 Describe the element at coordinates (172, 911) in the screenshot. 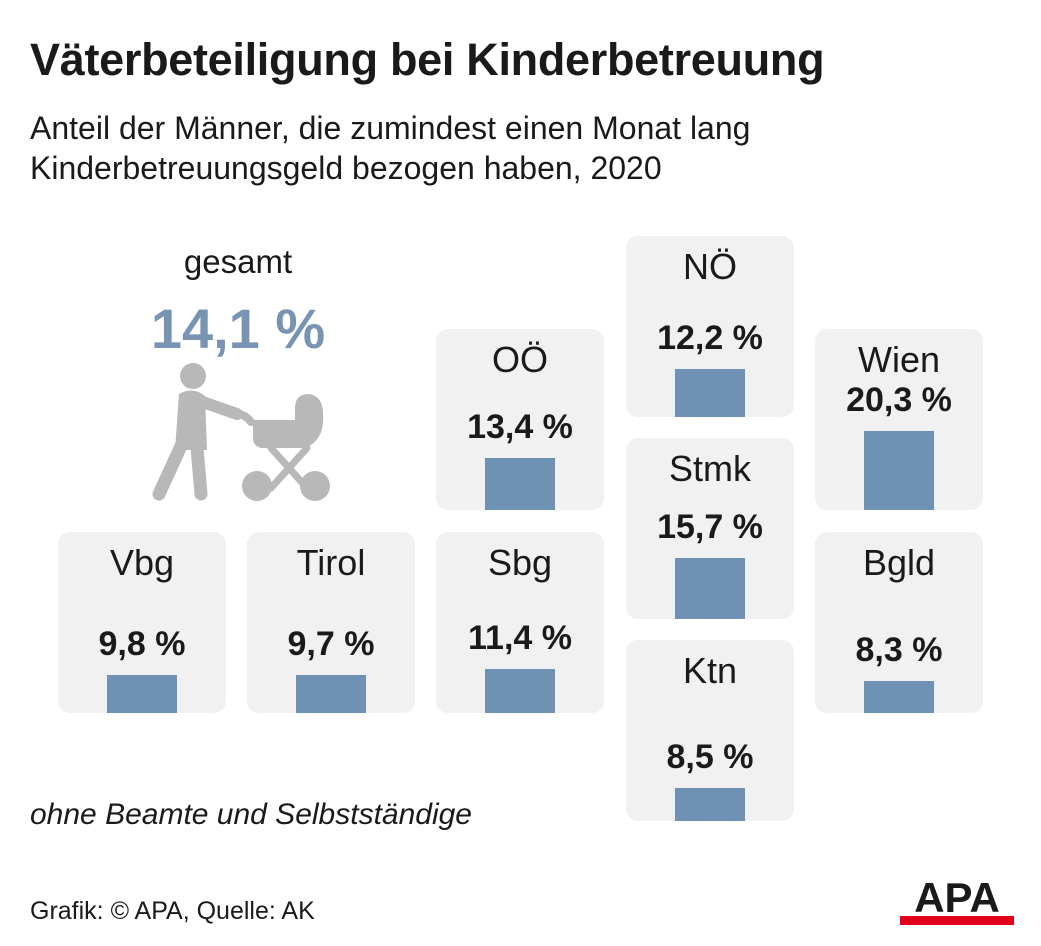

I see `credit-line: Grafik: © APA, Quelle: AK` at that location.